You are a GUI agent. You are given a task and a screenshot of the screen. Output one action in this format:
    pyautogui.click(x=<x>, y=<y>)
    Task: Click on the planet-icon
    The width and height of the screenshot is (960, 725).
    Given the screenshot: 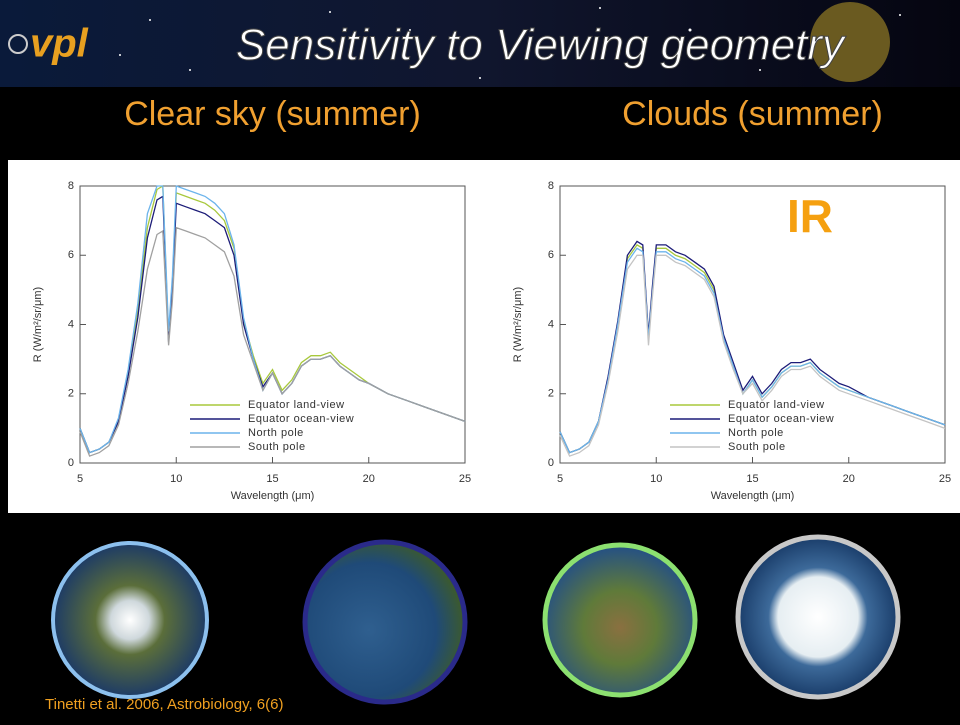 What is the action you would take?
    pyautogui.click(x=850, y=42)
    